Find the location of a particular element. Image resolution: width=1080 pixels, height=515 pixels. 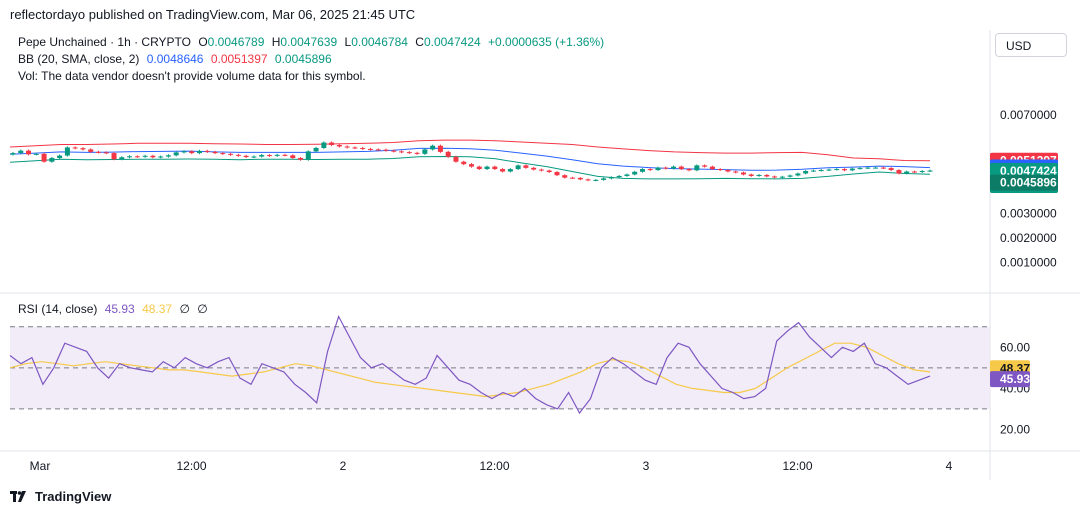

bb-lower-value: 0.0045896 is located at coordinates (303, 59).